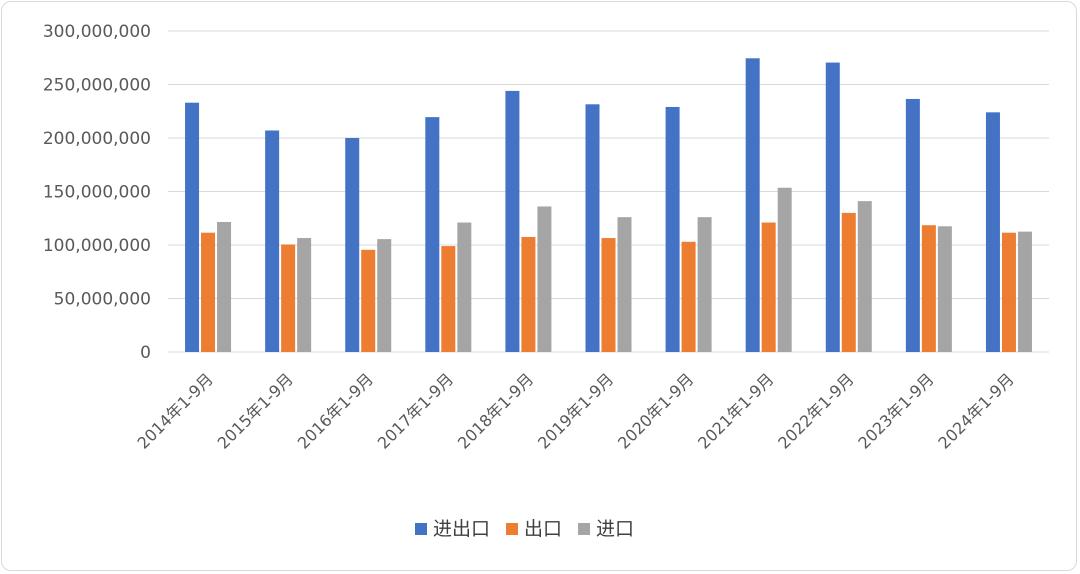 This screenshot has width=1080, height=574. Describe the element at coordinates (615, 529) in the screenshot. I see `legend-label: 进口` at that location.